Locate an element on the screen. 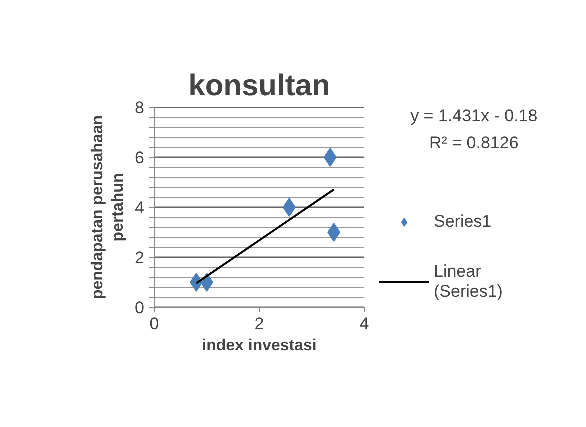 The height and width of the screenshot is (427, 586). x-axis-title: index investasi is located at coordinates (259, 346).